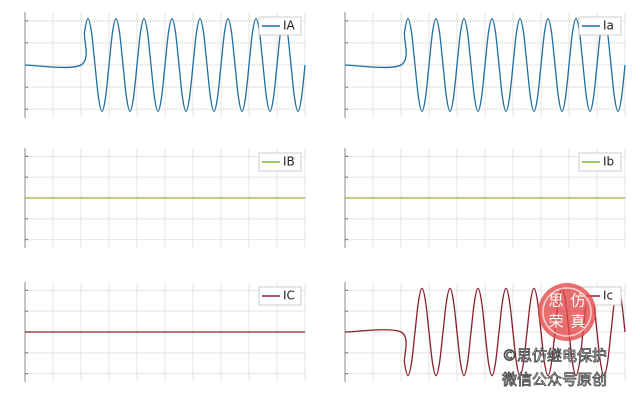 This screenshot has height=400, width=640. What do you see at coordinates (555, 322) in the screenshot?
I see `stamp-char: 荣` at bounding box center [555, 322].